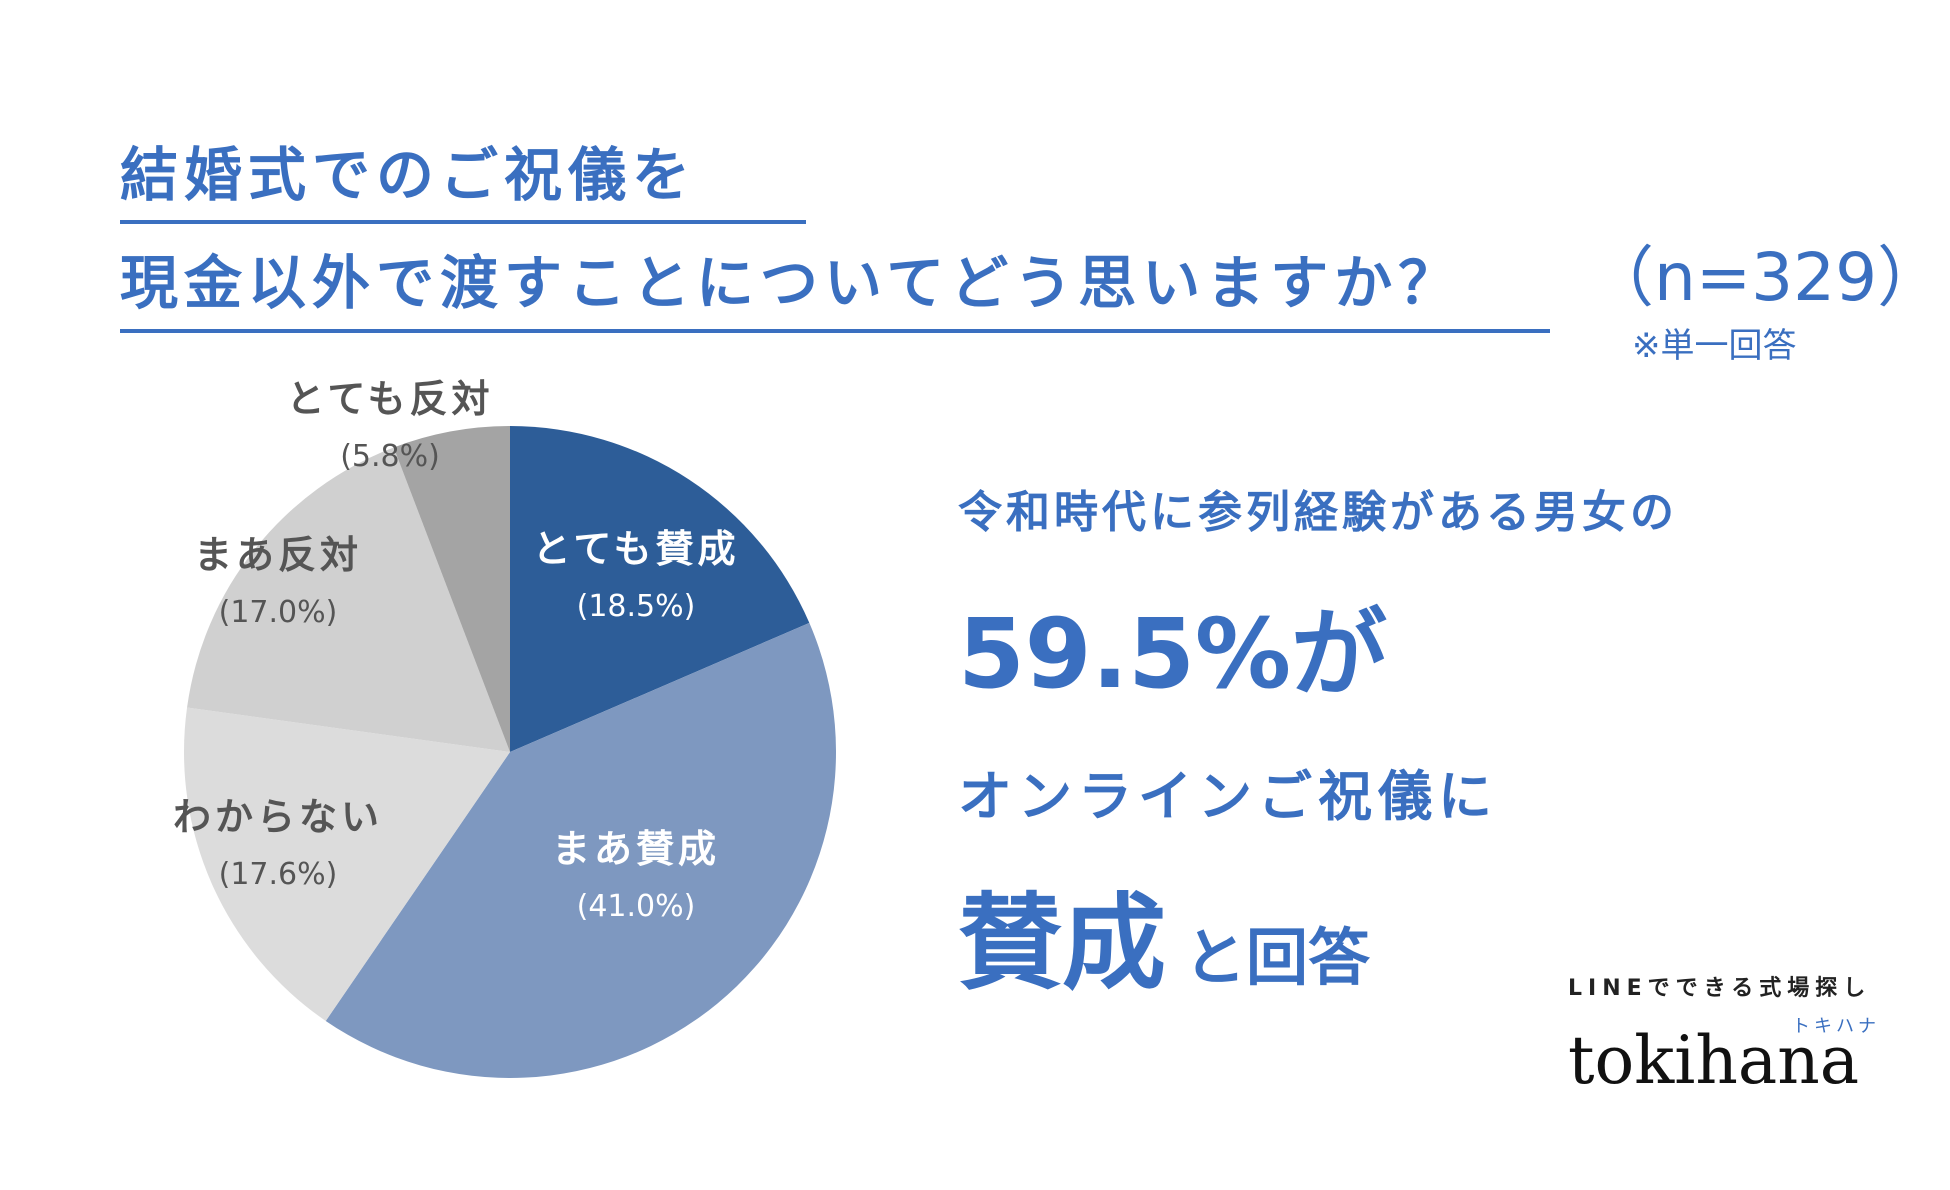 The width and height of the screenshot is (1950, 1190). I want to click on brand-kana: トキハナ, so click(1836, 1026).